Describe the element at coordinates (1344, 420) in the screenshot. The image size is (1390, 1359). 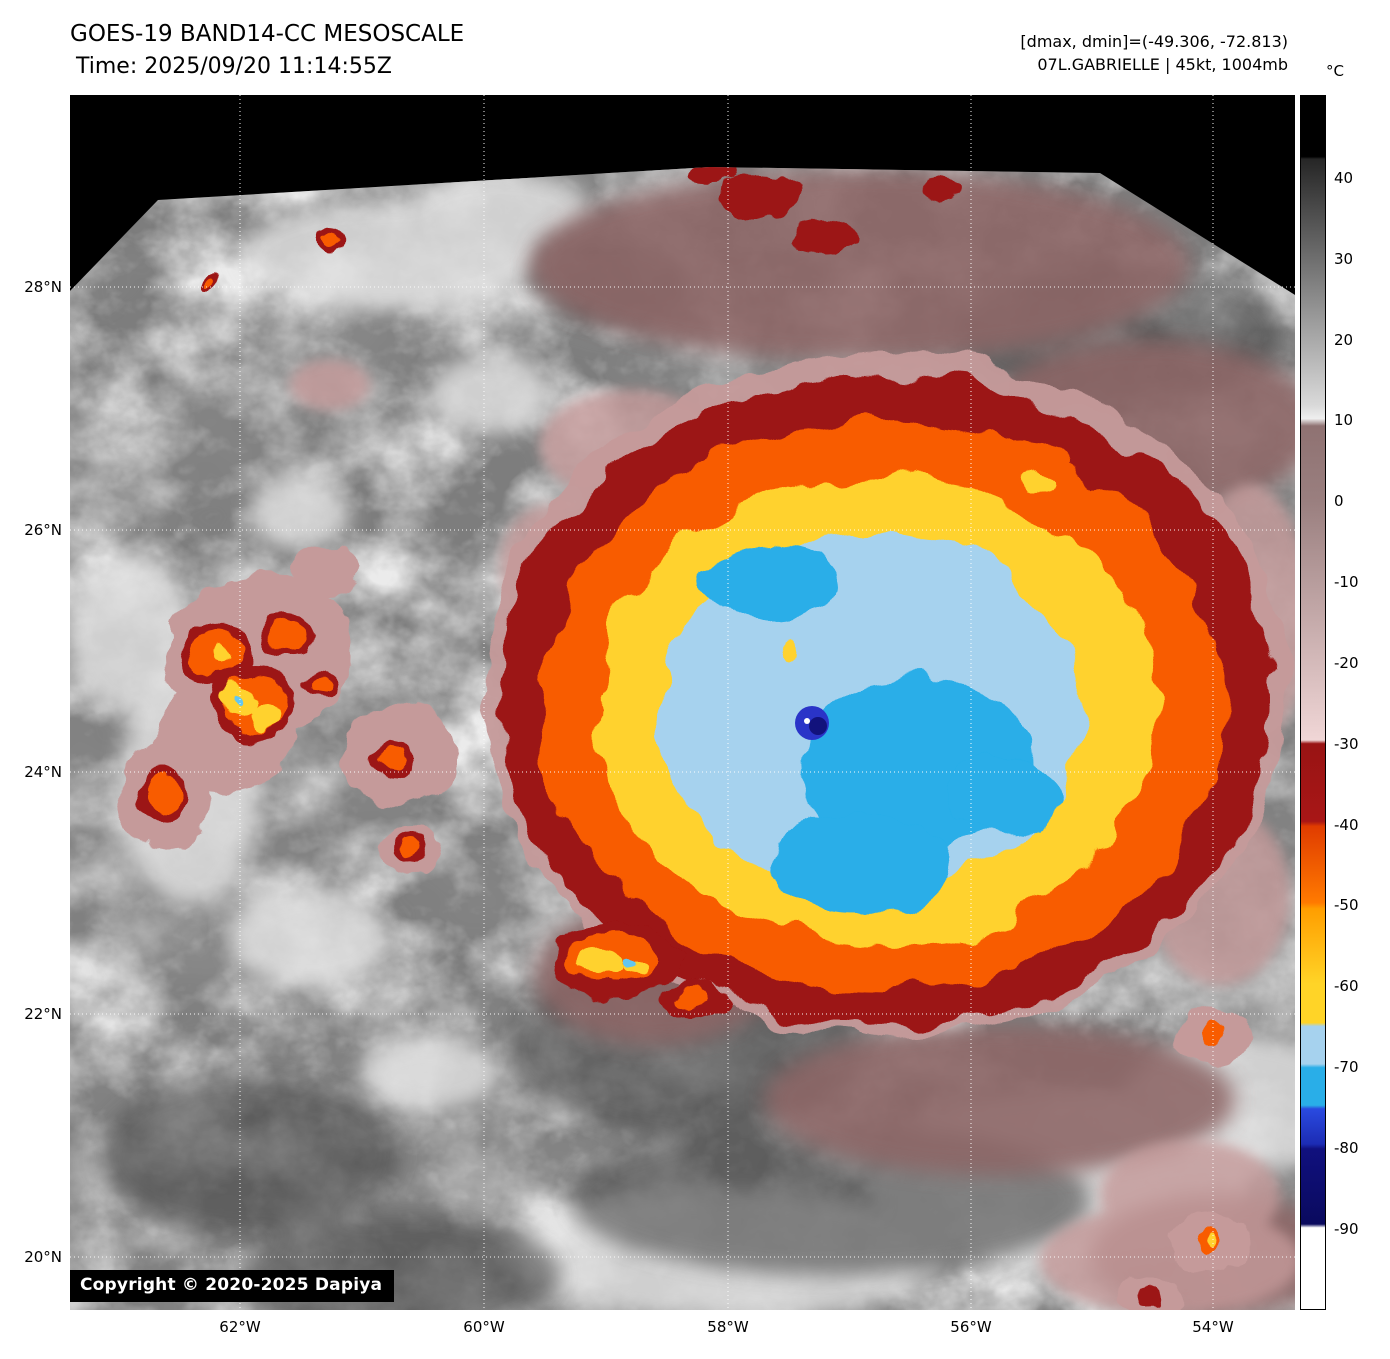
I see `cb-tick-10: 10` at that location.